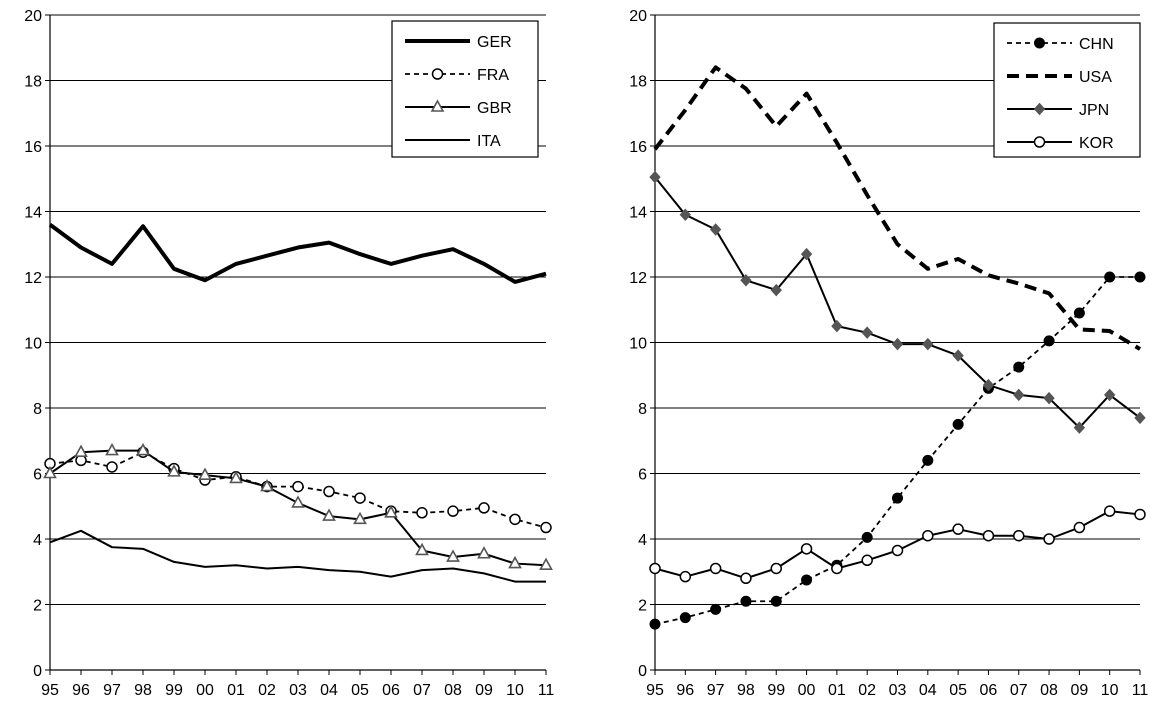 This screenshot has height=706, width=1150. What do you see at coordinates (37, 606) in the screenshot?
I see `y-tick-label: 2` at bounding box center [37, 606].